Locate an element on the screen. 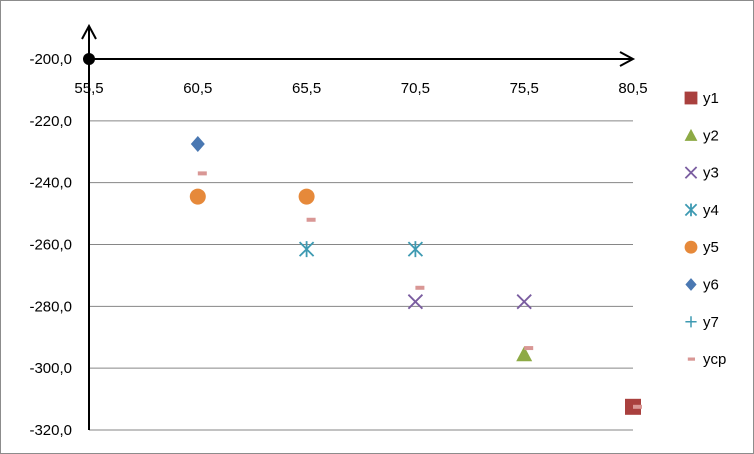 The image size is (754, 454). legend-marker-y4 is located at coordinates (691, 210).